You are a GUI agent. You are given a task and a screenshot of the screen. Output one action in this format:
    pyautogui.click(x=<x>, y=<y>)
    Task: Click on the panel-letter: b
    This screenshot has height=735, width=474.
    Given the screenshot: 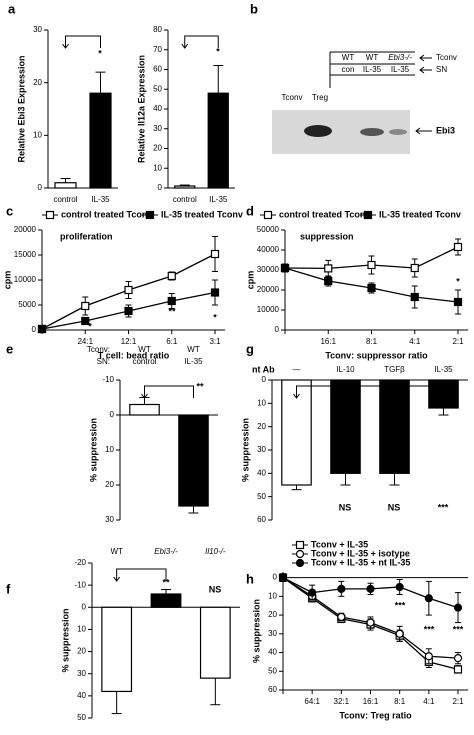 What is the action you would take?
    pyautogui.click(x=254, y=8)
    